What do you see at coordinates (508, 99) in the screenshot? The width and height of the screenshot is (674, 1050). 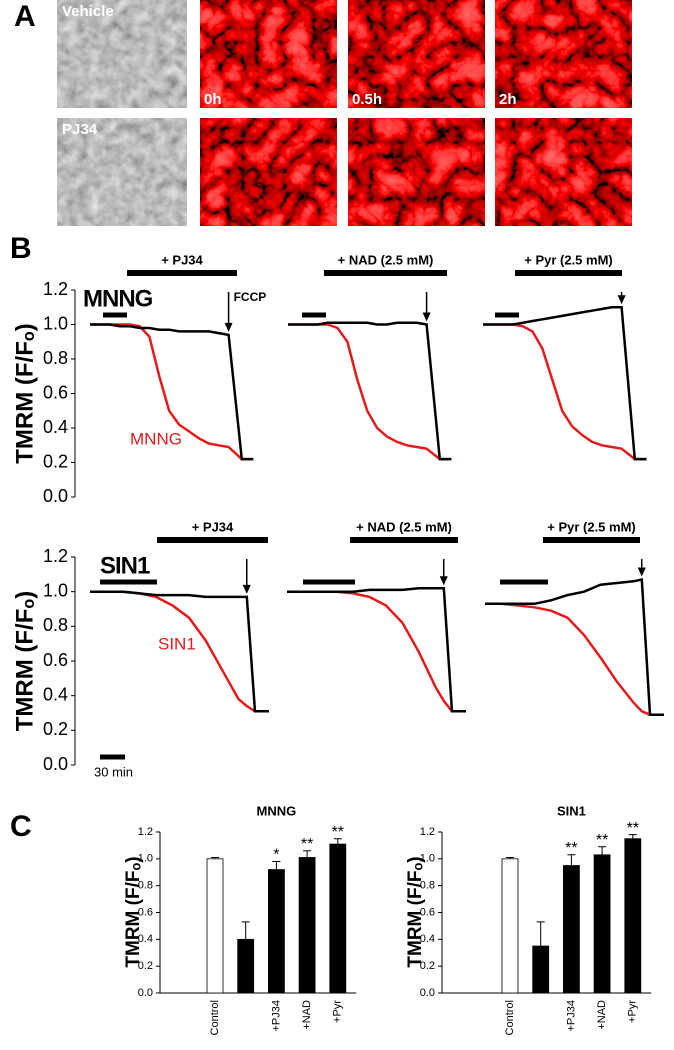 I see `time-label: 2h` at bounding box center [508, 99].